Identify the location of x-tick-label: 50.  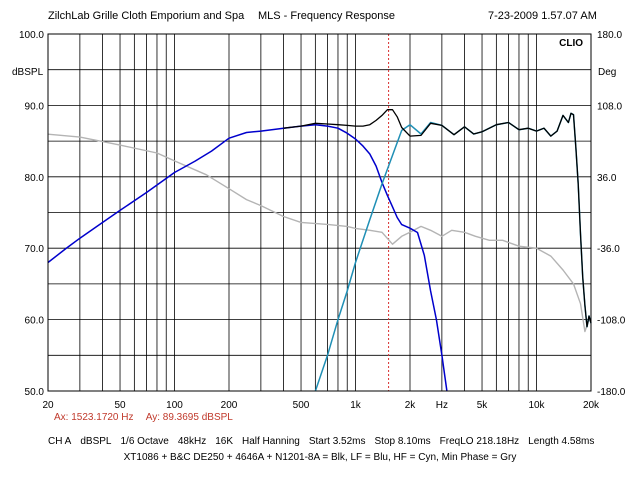
(120, 405).